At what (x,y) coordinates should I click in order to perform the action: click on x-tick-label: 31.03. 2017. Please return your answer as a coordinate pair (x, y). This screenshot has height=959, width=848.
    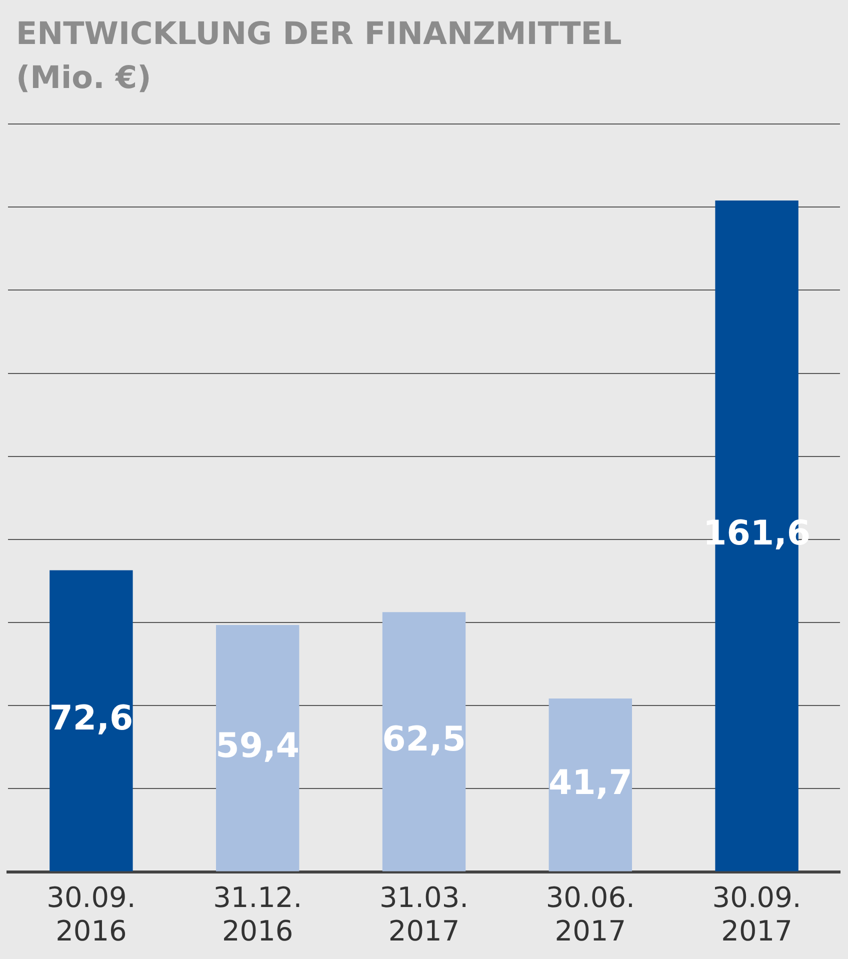
    Looking at the image, I should click on (424, 914).